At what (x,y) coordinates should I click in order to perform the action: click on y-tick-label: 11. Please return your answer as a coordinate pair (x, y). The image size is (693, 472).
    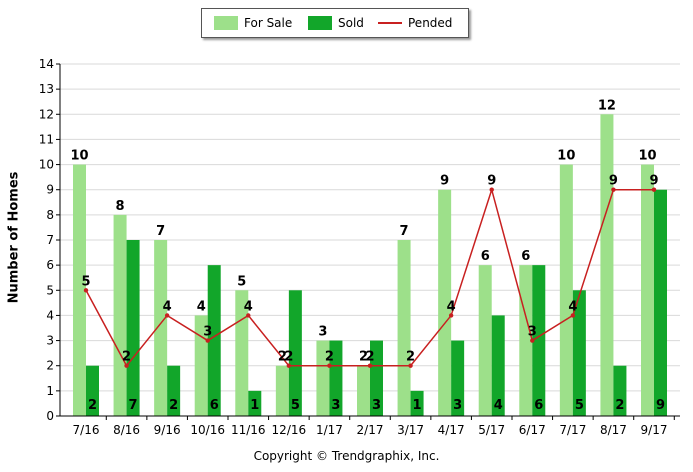
    Looking at the image, I should click on (46, 139).